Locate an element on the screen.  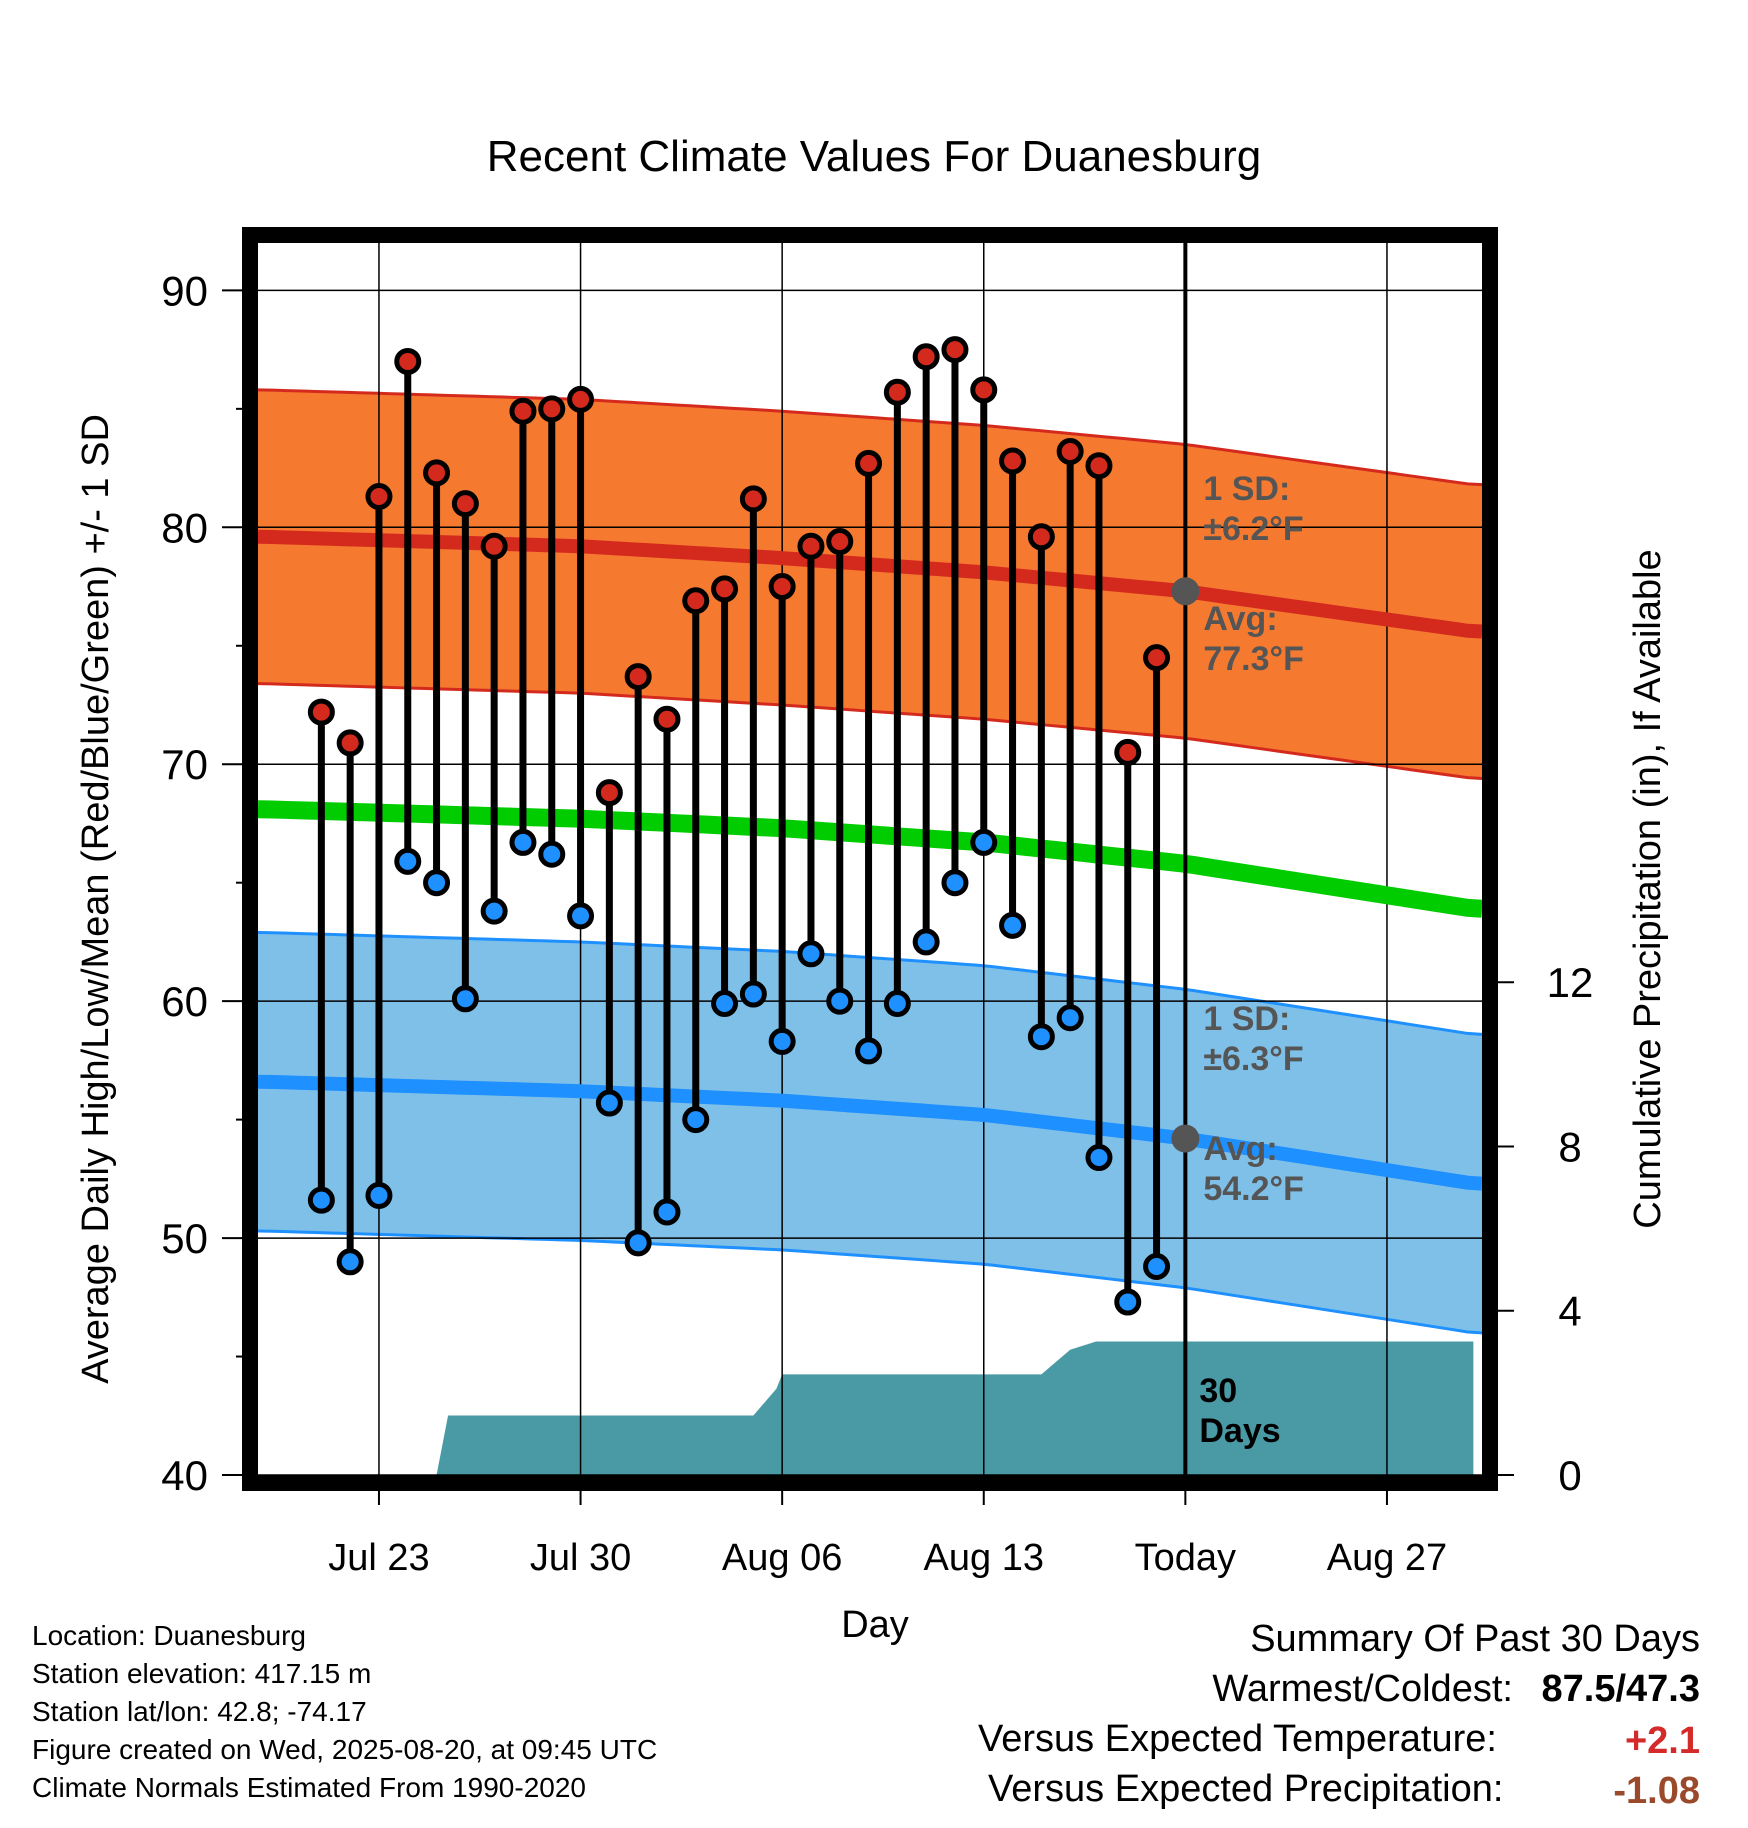
info-normals: Climate Normals Estimated From 1990-2020 is located at coordinates (309, 1787).